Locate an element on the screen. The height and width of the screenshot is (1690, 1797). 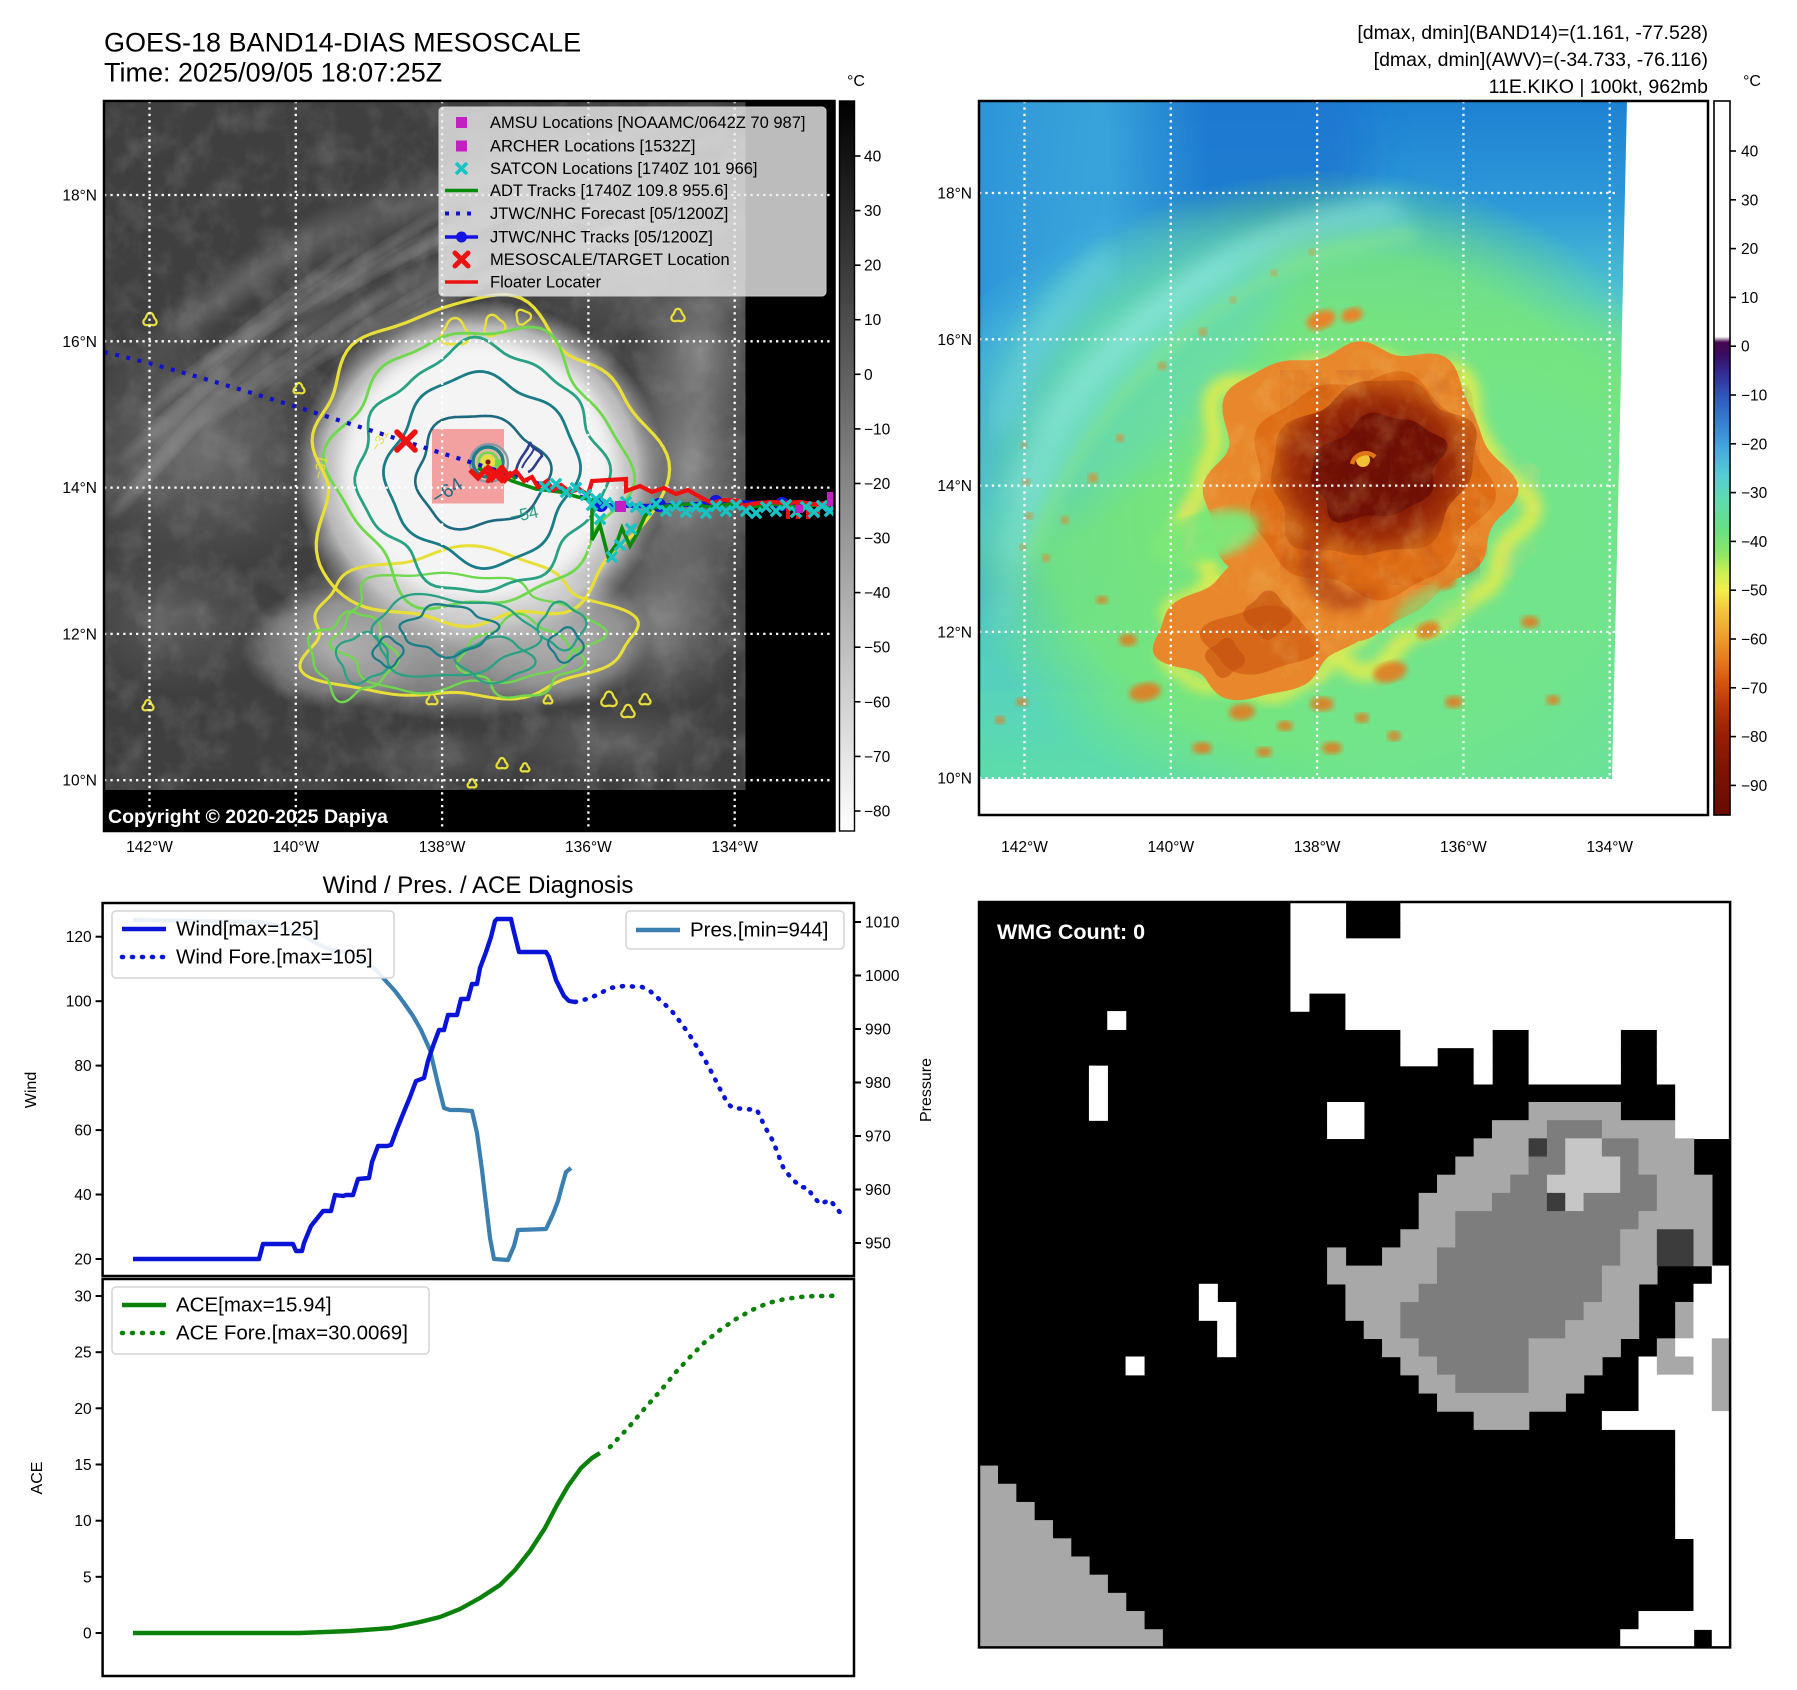
svg-text:[dmax, dmin](AWV)=(-34.733, -7: [dmax, dmin](AWV)=(-34.733, -76.116) is located at coordinates (1541, 60).